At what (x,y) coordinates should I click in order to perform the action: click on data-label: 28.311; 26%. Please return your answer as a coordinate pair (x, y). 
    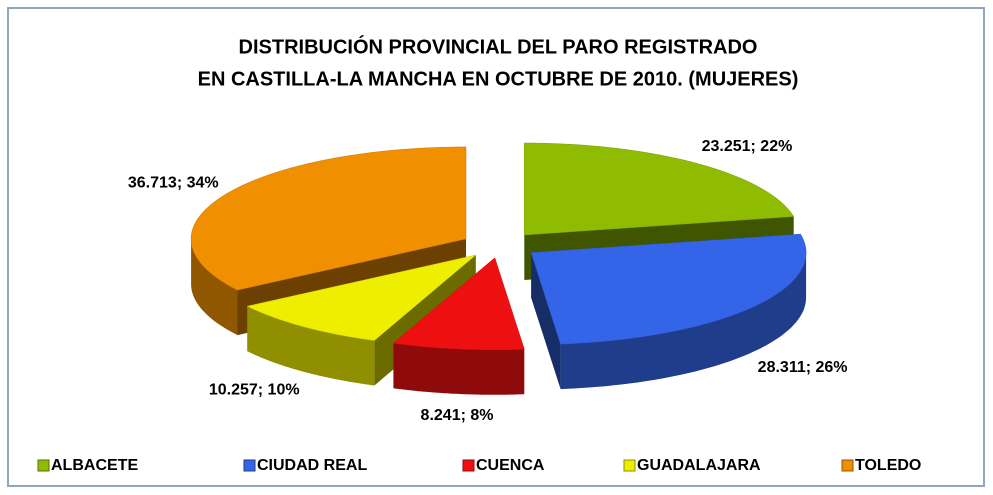
    Looking at the image, I should click on (803, 367).